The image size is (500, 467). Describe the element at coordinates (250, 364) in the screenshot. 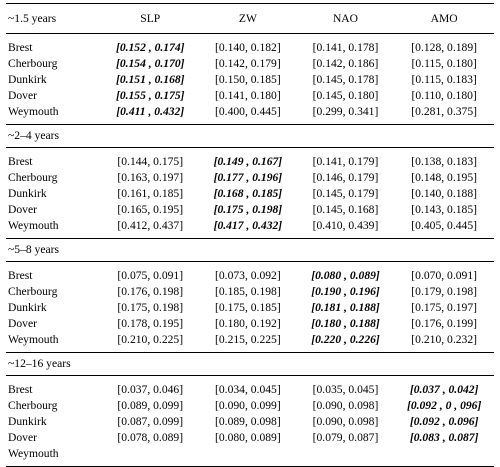

I see `section-label: ~12–16 years` at that location.